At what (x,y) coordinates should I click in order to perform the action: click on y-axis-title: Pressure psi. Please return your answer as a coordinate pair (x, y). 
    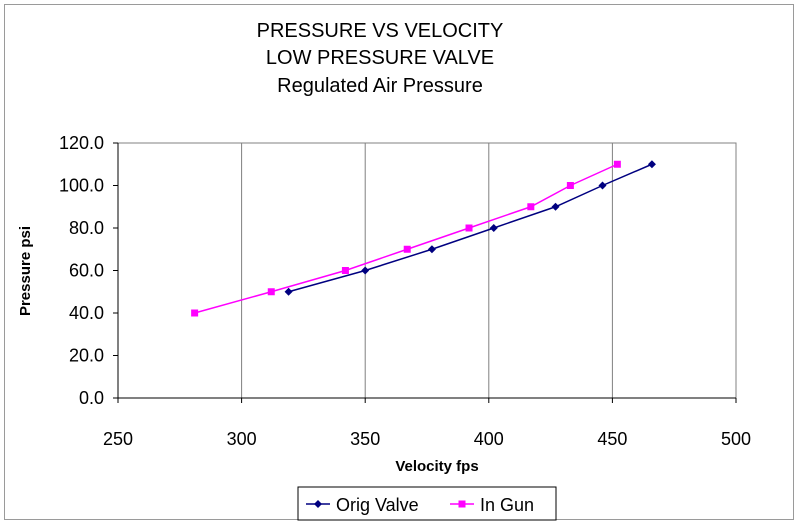
    Looking at the image, I should click on (25, 271).